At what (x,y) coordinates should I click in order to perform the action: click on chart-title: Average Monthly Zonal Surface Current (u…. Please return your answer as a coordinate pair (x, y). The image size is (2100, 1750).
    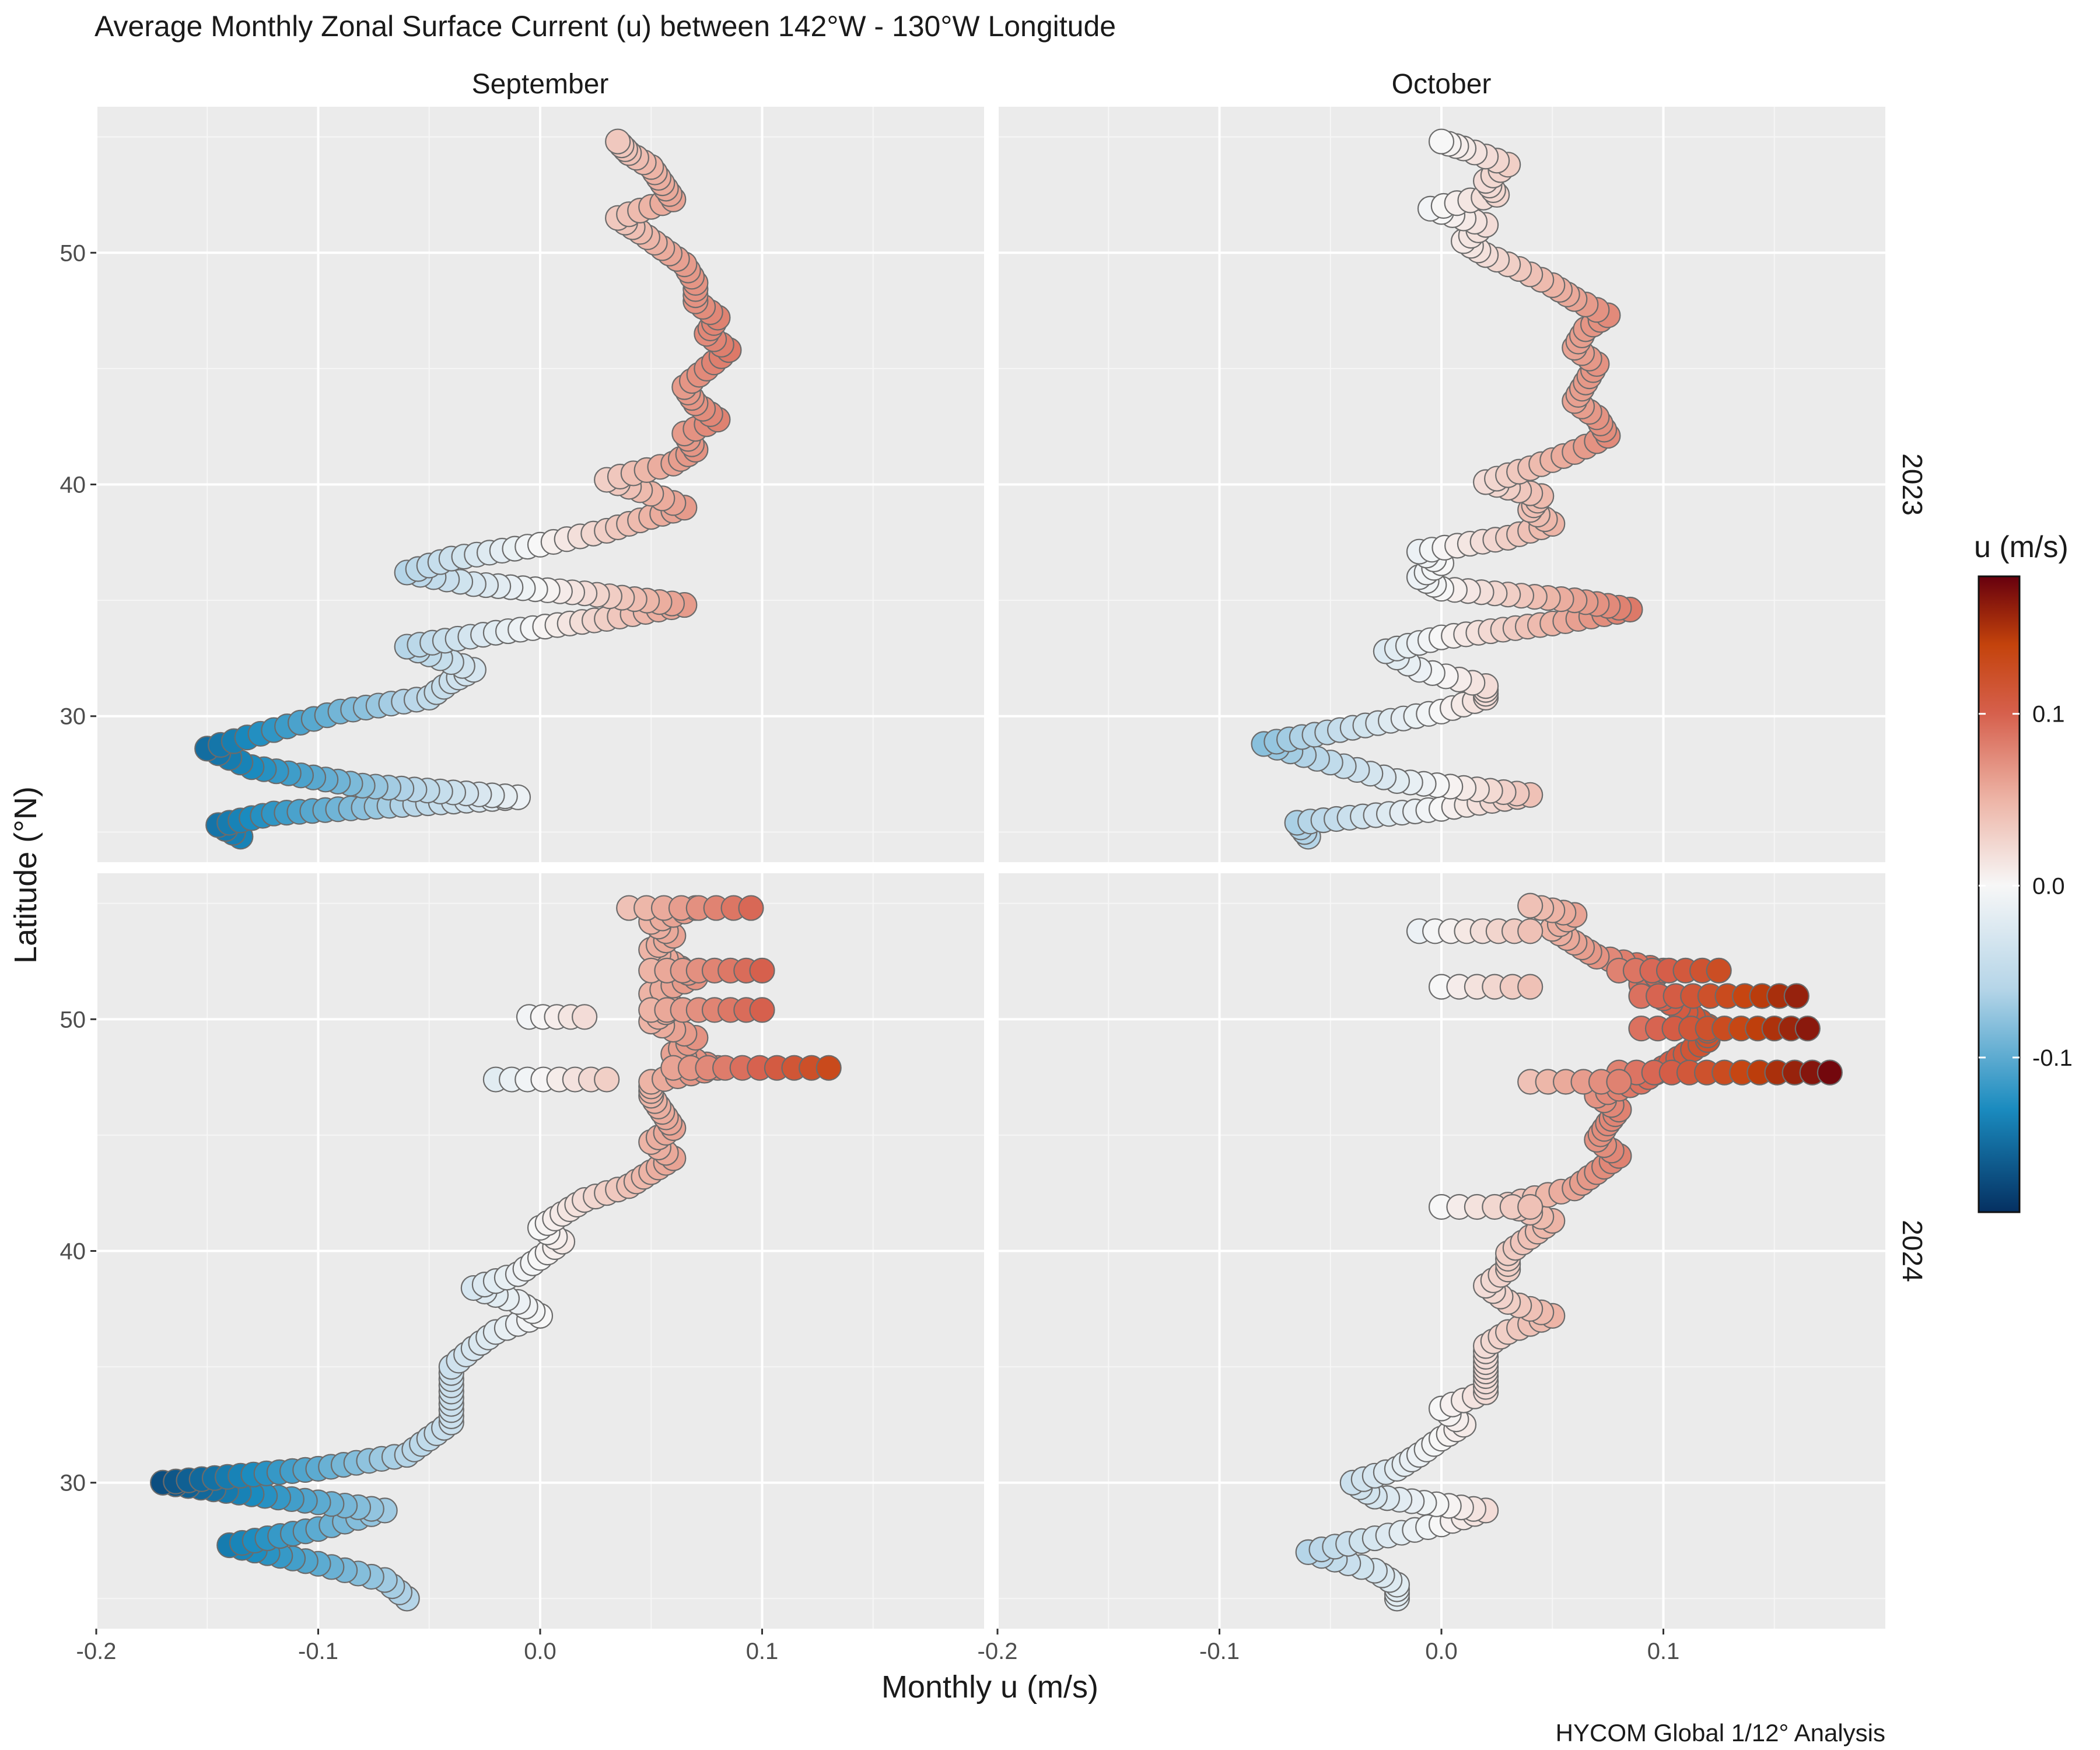
    Looking at the image, I should click on (605, 26).